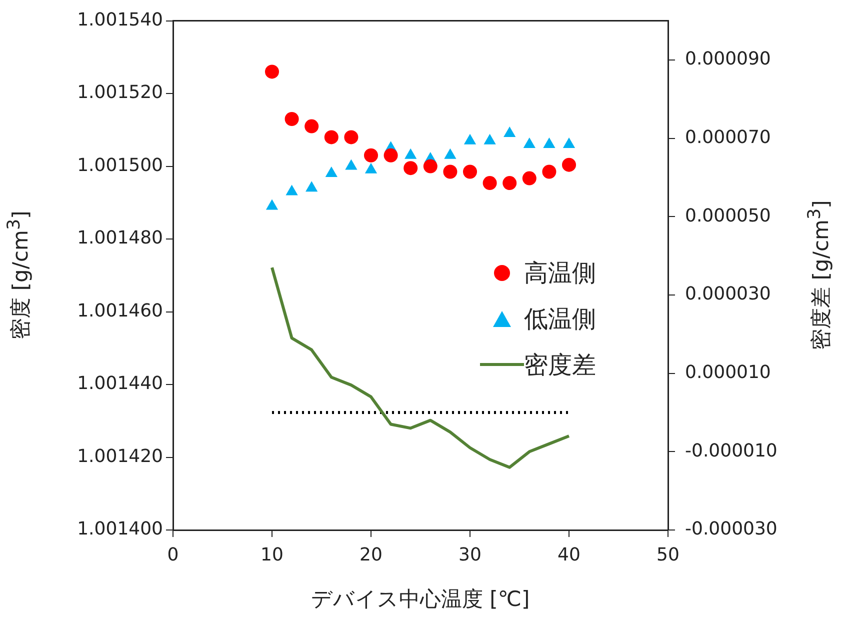 This screenshot has height=630, width=843. I want to click on y2-tick-label: -0.000010, so click(731, 451).